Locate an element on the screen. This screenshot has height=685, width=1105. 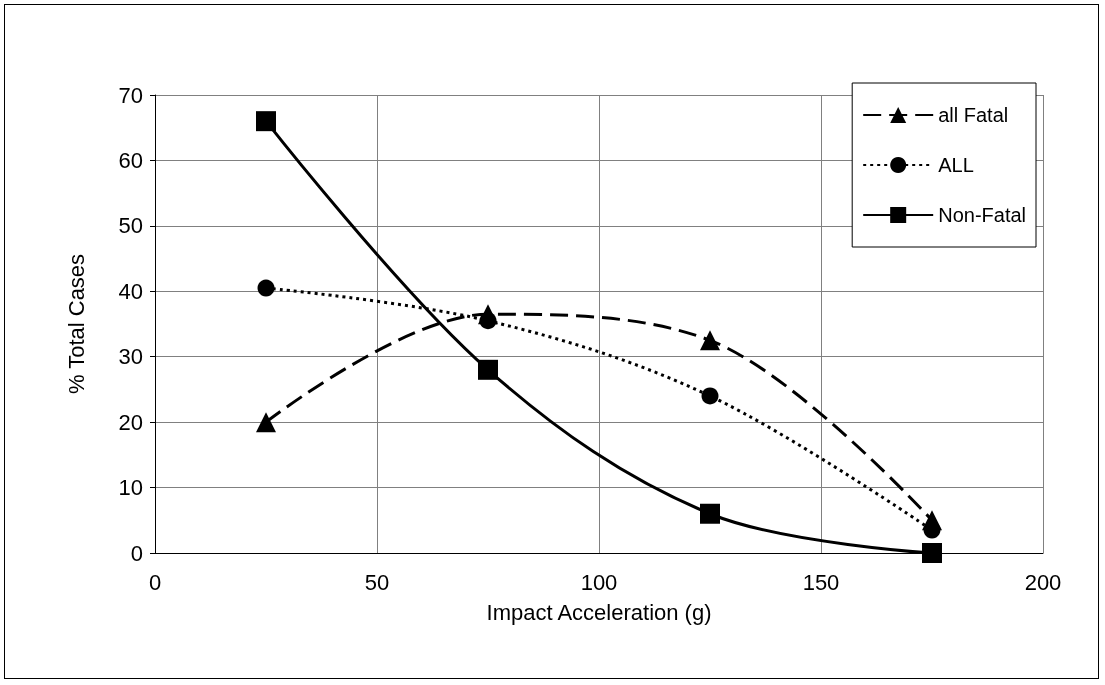
y-tick-label: 0 is located at coordinates (136, 553).